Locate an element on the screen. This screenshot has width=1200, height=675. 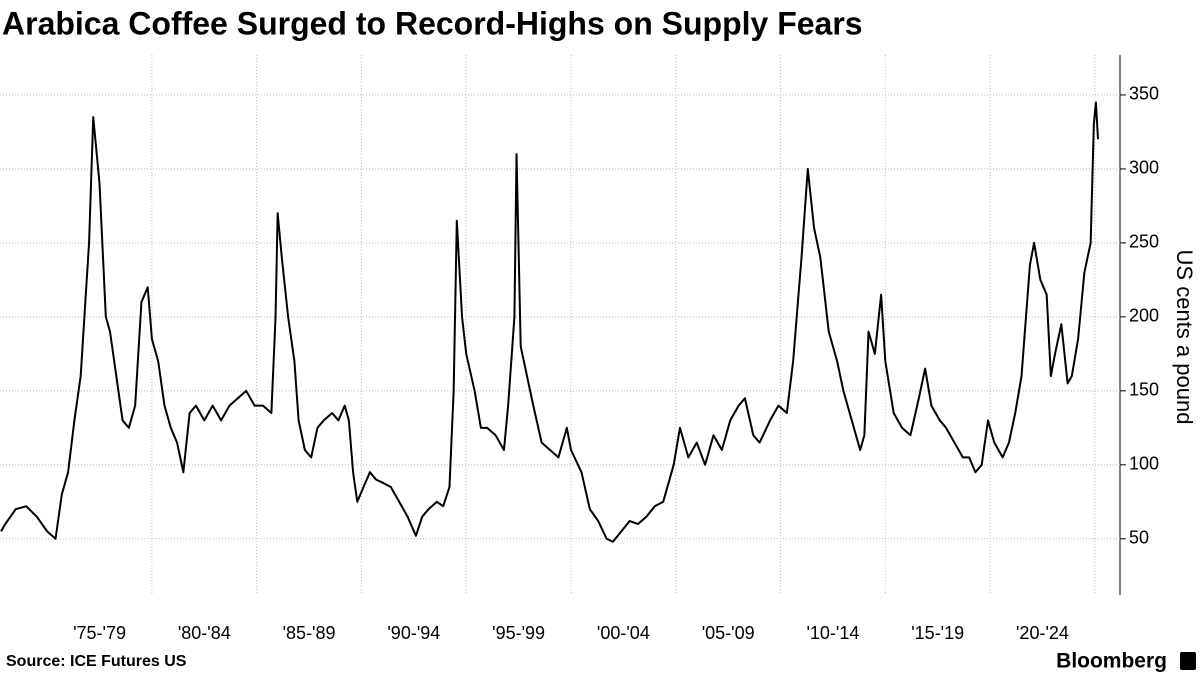
x-tick-label: '75-'79 is located at coordinates (99, 633).